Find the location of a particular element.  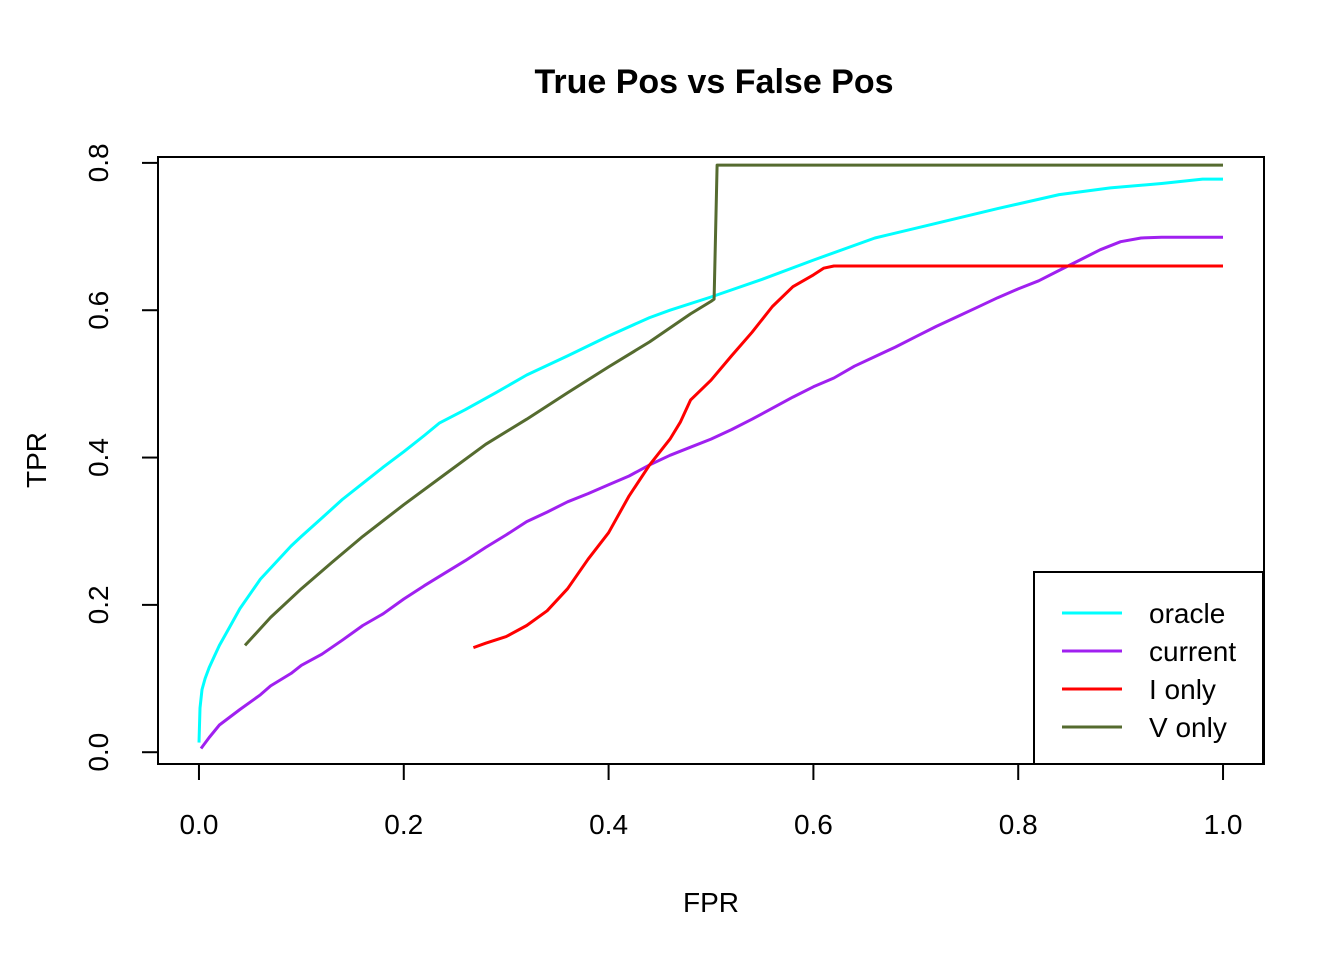

legend-box is located at coordinates (1148, 668).